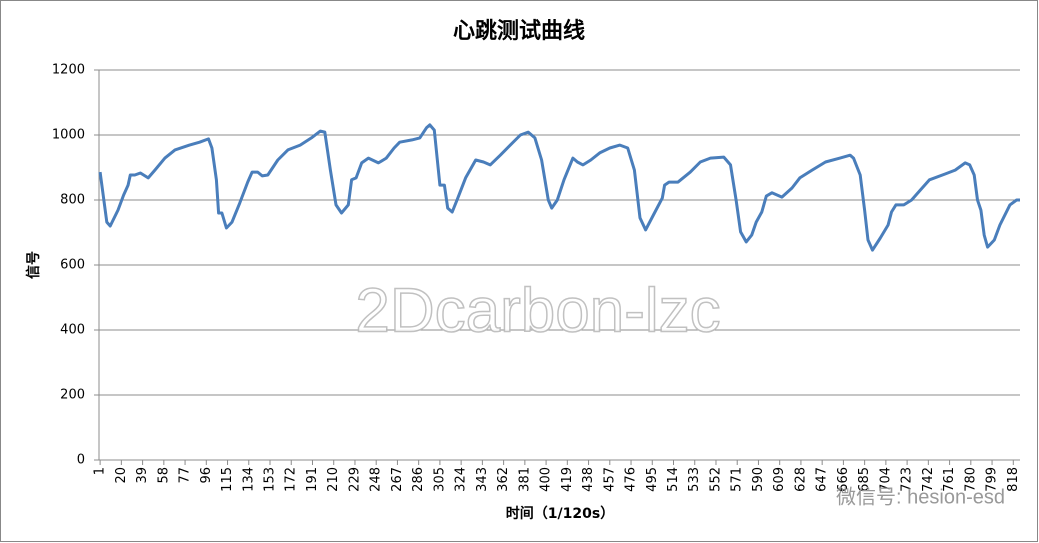  I want to click on x-tick-label: 818, so click(1013, 479).